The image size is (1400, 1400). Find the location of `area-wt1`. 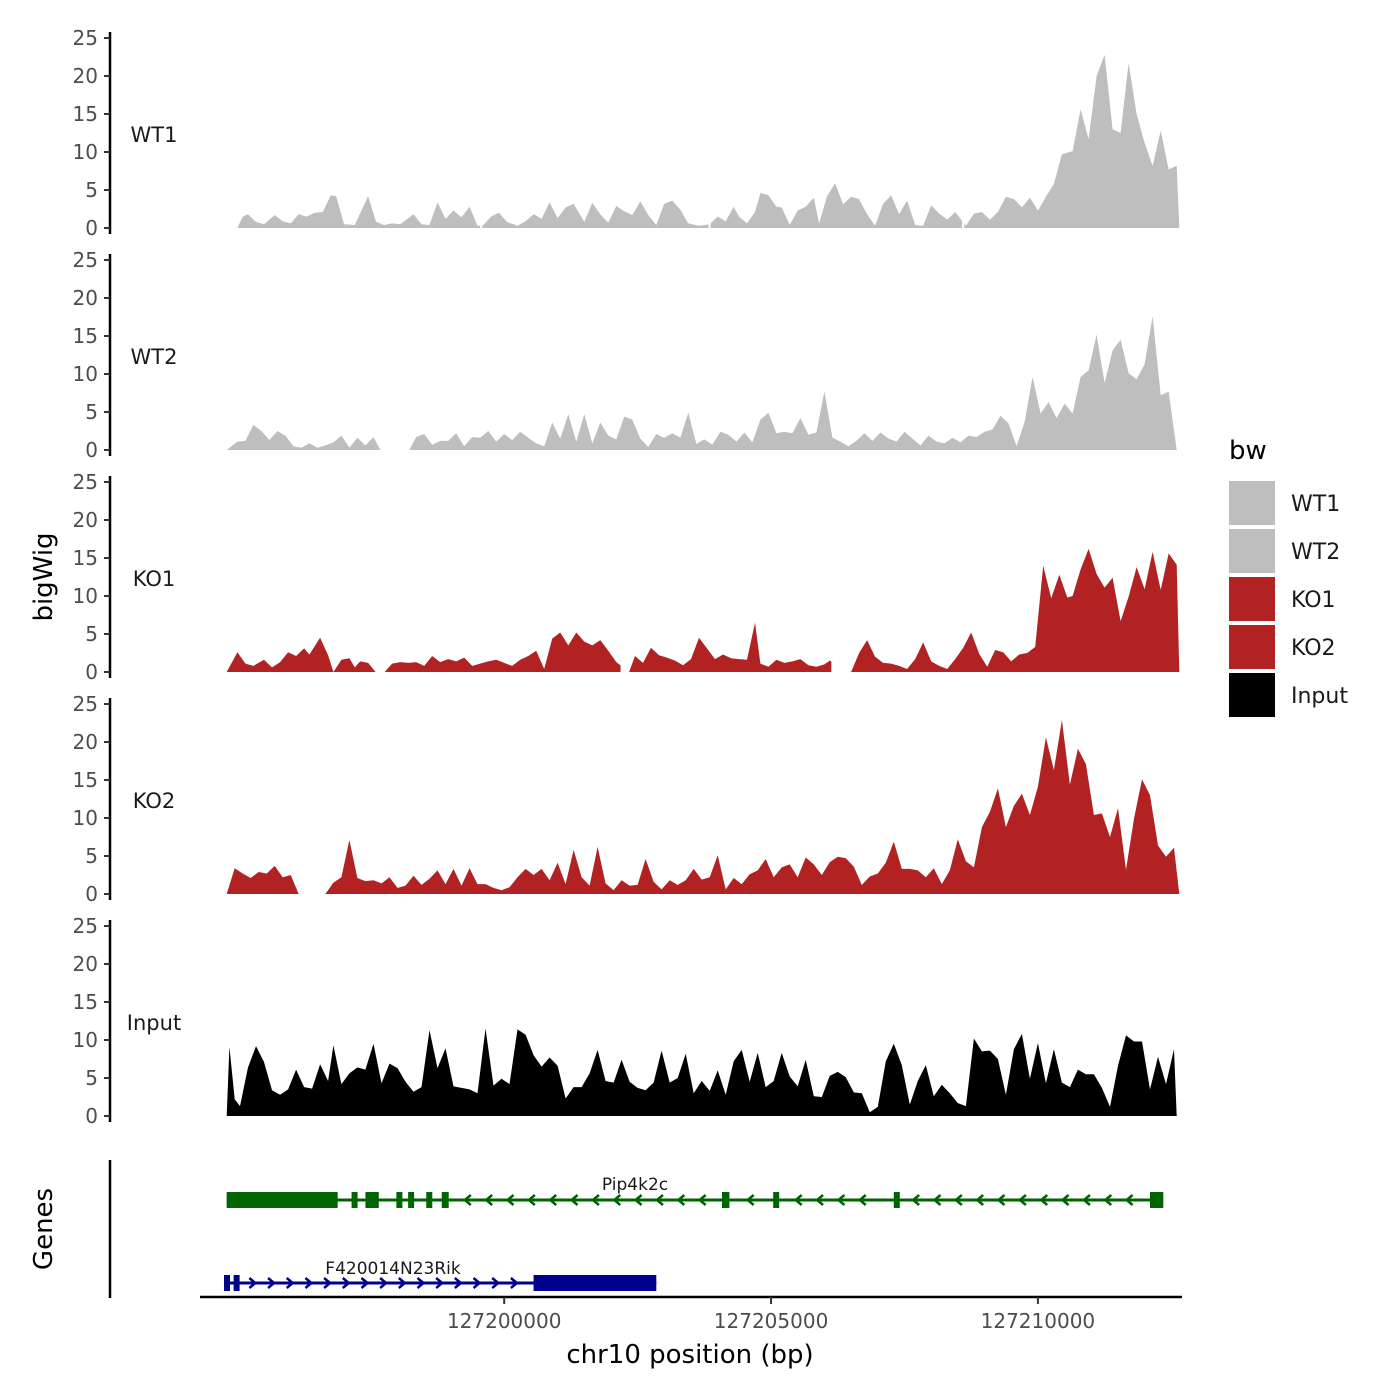

area-wt1 is located at coordinates (708, 141).